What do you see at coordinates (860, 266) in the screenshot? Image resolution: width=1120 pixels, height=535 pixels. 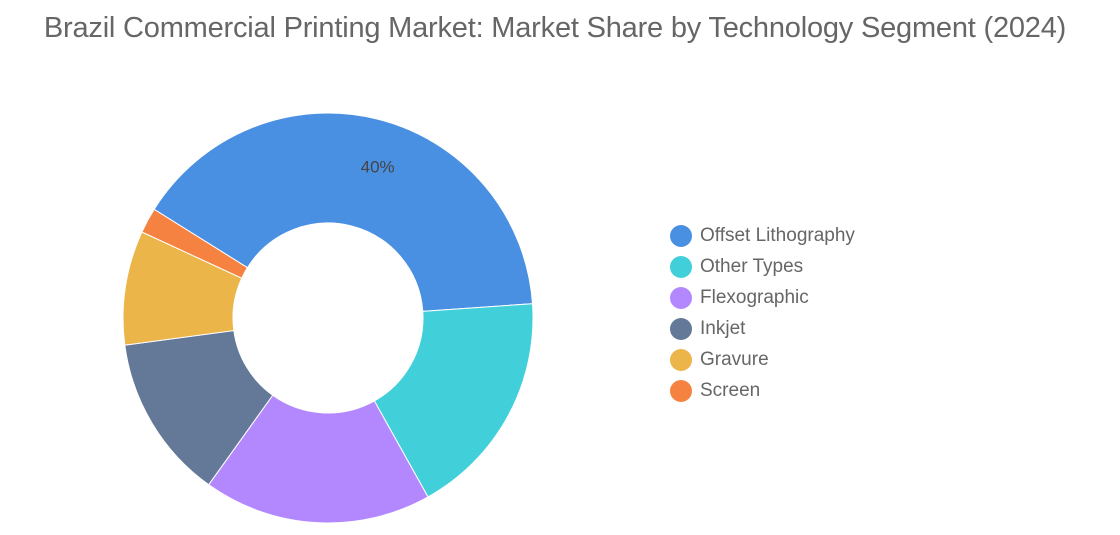 I see `legend-item-other-types: Other Types` at bounding box center [860, 266].